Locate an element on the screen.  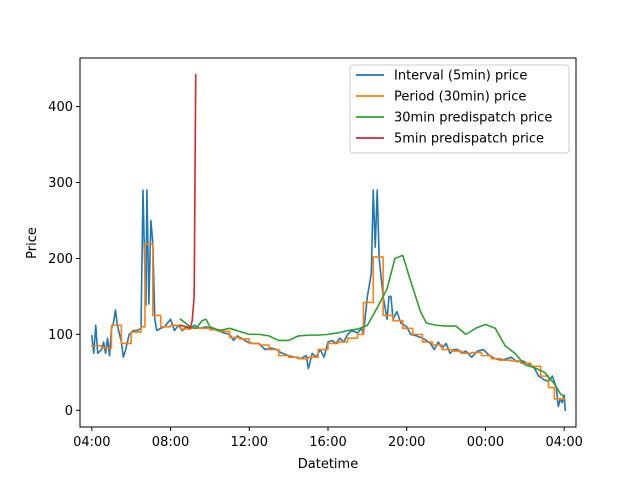
y-tick-label: 100 is located at coordinates (60, 335).